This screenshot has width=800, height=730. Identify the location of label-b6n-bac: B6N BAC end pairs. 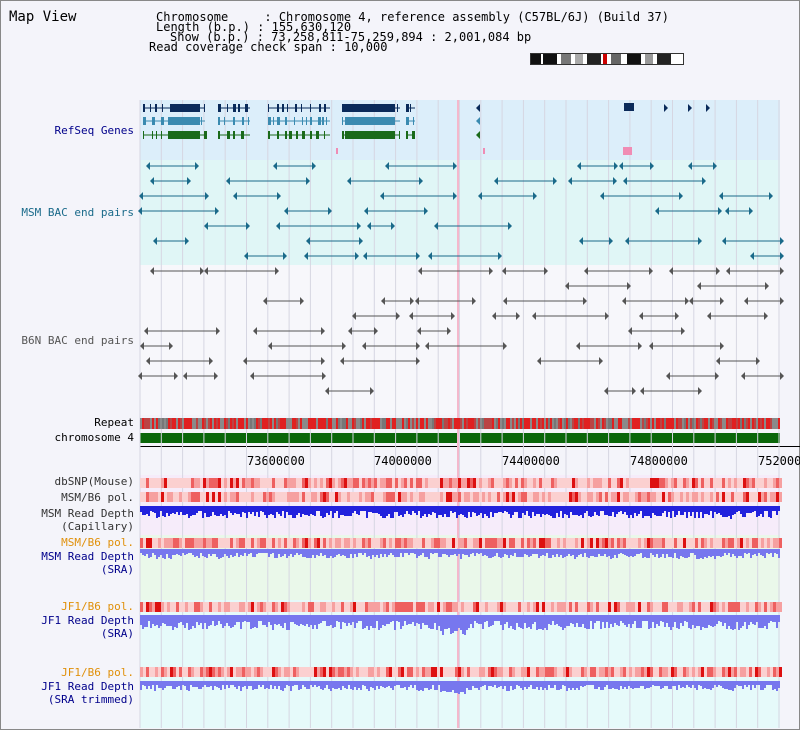
(77, 340).